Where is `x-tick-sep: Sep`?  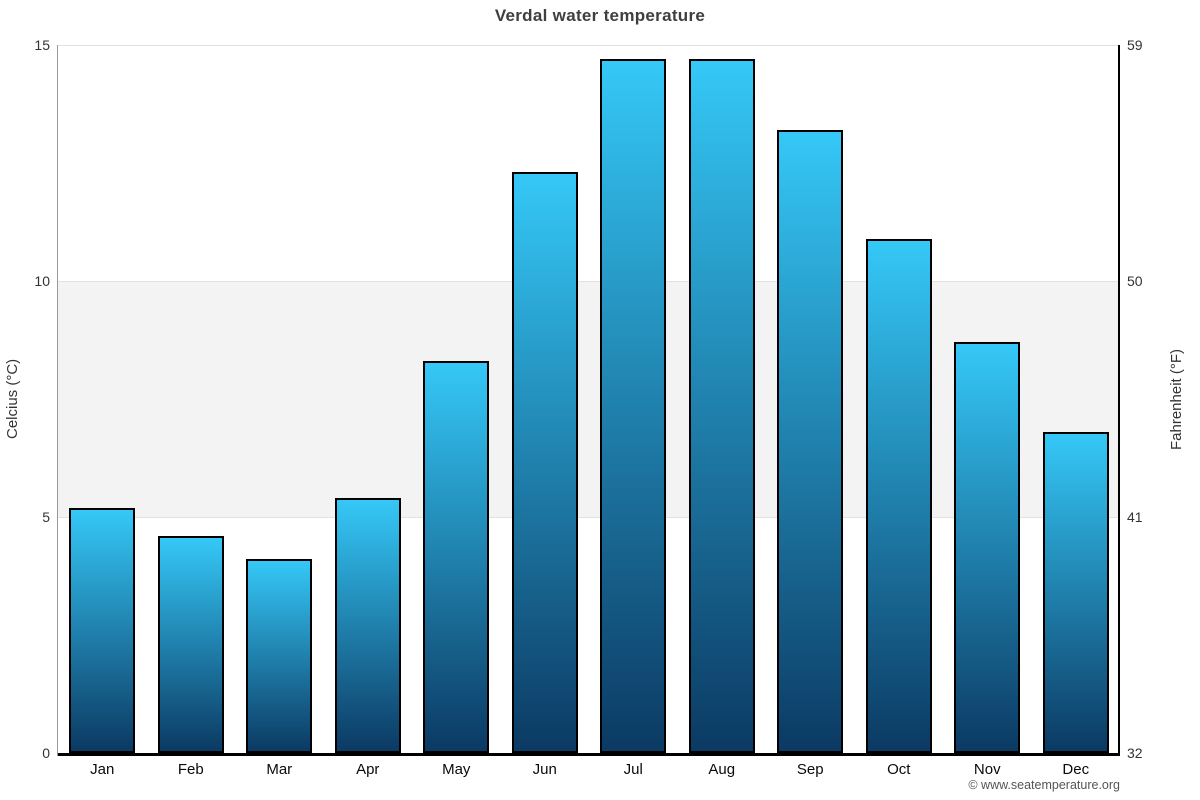
x-tick-sep: Sep is located at coordinates (810, 769).